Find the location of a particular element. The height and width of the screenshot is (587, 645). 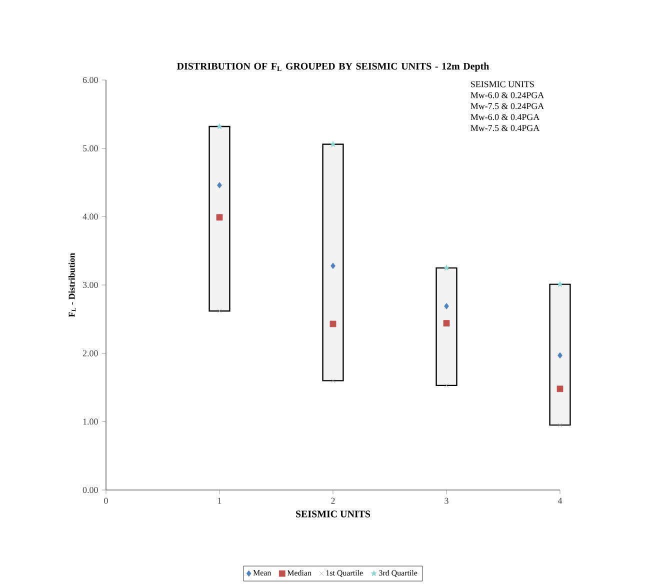

x-tick-label: 4 is located at coordinates (560, 501).